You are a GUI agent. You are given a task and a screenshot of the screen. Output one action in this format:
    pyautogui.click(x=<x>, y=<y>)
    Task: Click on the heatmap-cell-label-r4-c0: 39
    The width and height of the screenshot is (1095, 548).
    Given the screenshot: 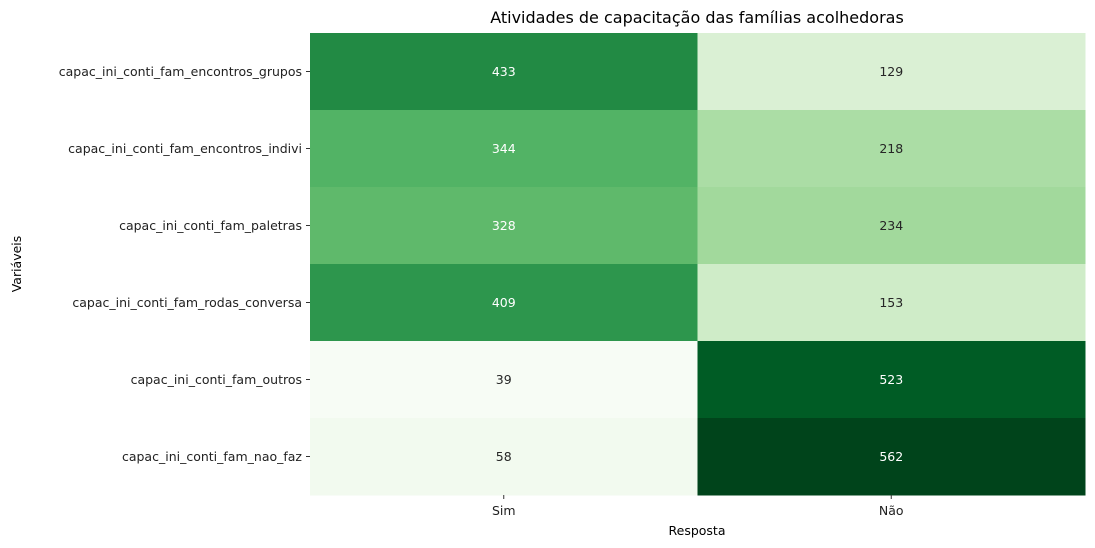 What is the action you would take?
    pyautogui.click(x=504, y=379)
    